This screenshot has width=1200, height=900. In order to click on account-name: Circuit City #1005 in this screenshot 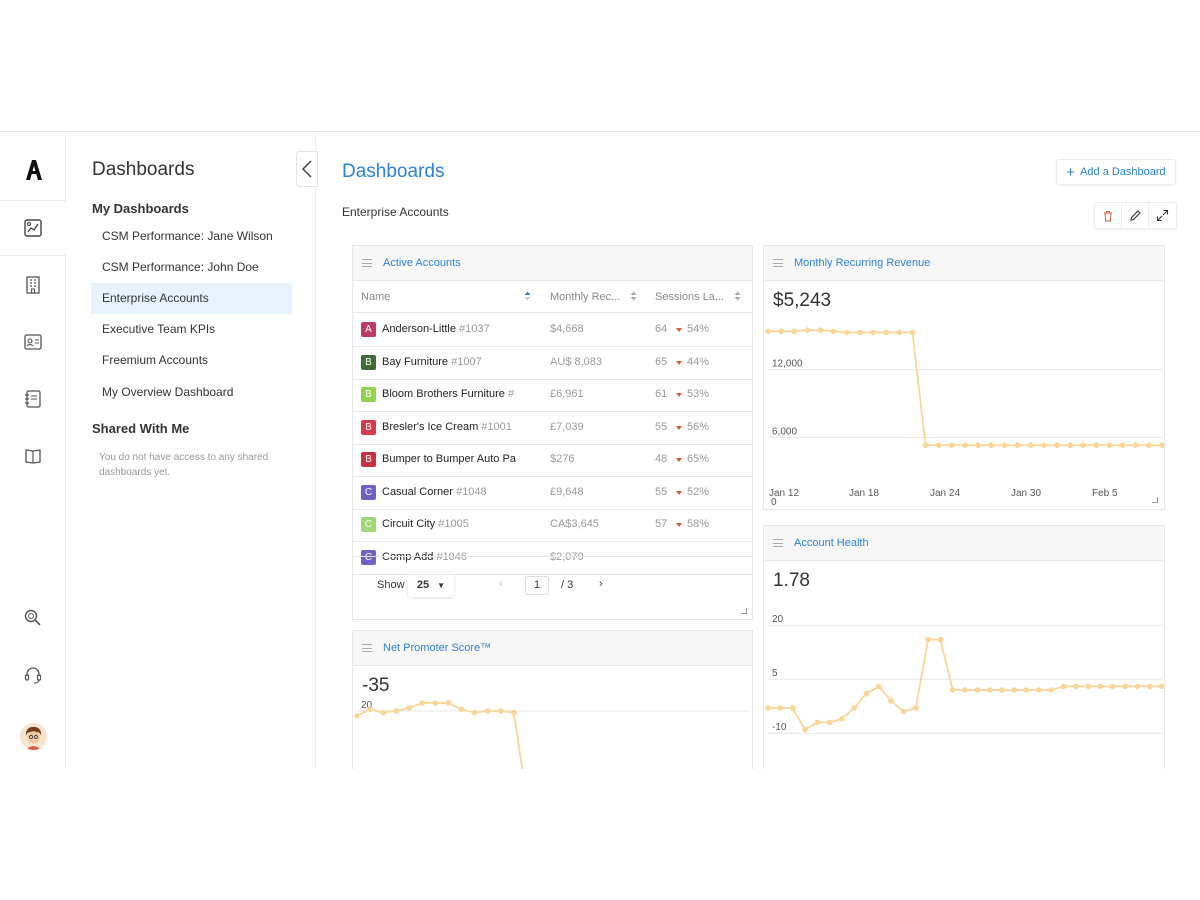, I will do `click(452, 524)`.